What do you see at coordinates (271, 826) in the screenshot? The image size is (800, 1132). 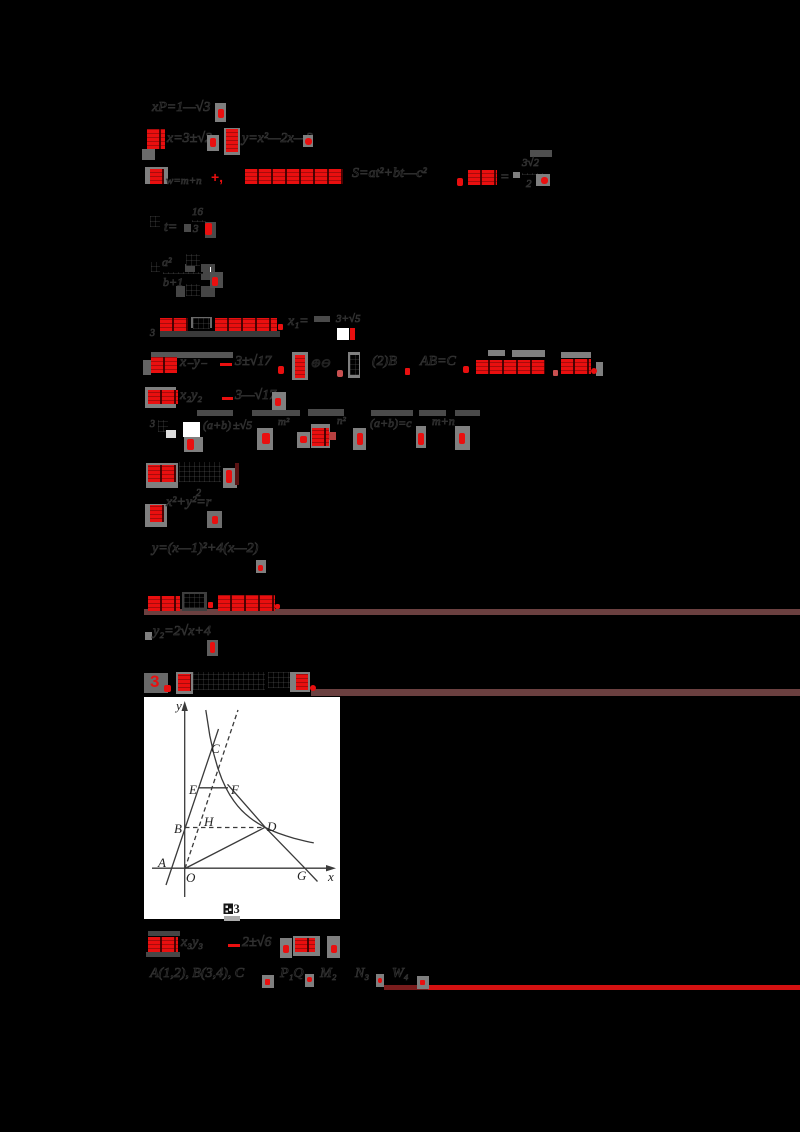 I see `svg-text: D` at bounding box center [271, 826].